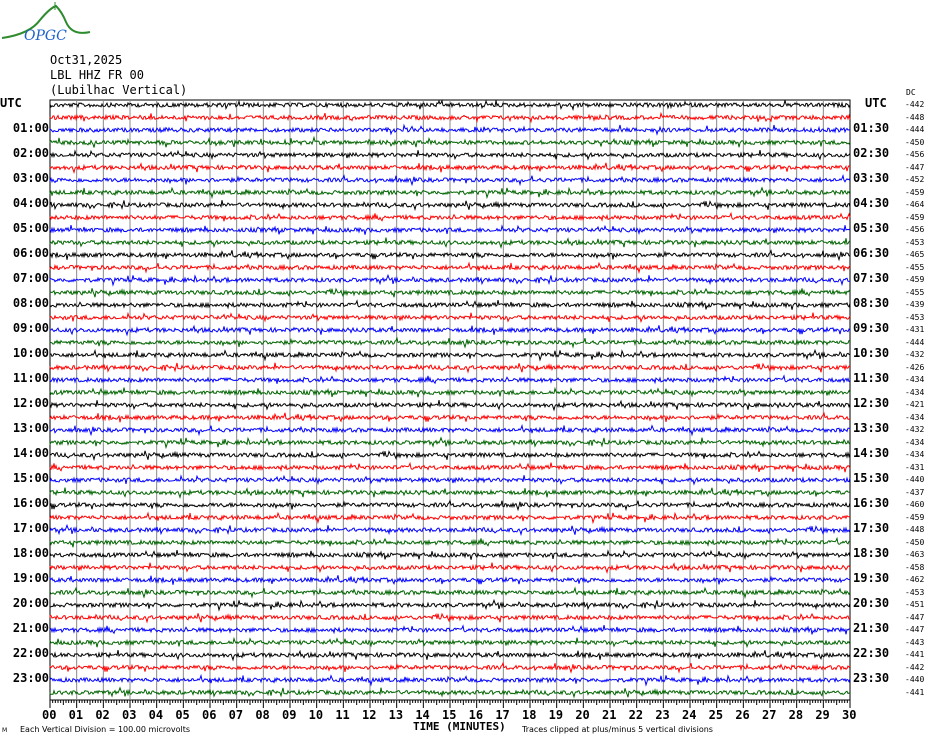 The height and width of the screenshot is (744, 930). What do you see at coordinates (915, 492) in the screenshot?
I see `dc-offset: -437` at bounding box center [915, 492].